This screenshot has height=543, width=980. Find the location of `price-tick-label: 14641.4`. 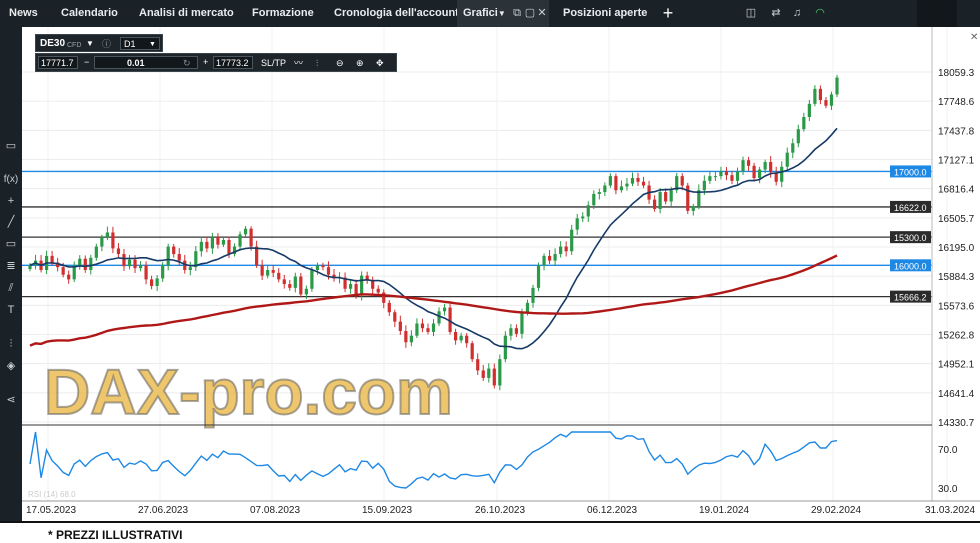

price-tick-label: 14641.4 is located at coordinates (956, 394).